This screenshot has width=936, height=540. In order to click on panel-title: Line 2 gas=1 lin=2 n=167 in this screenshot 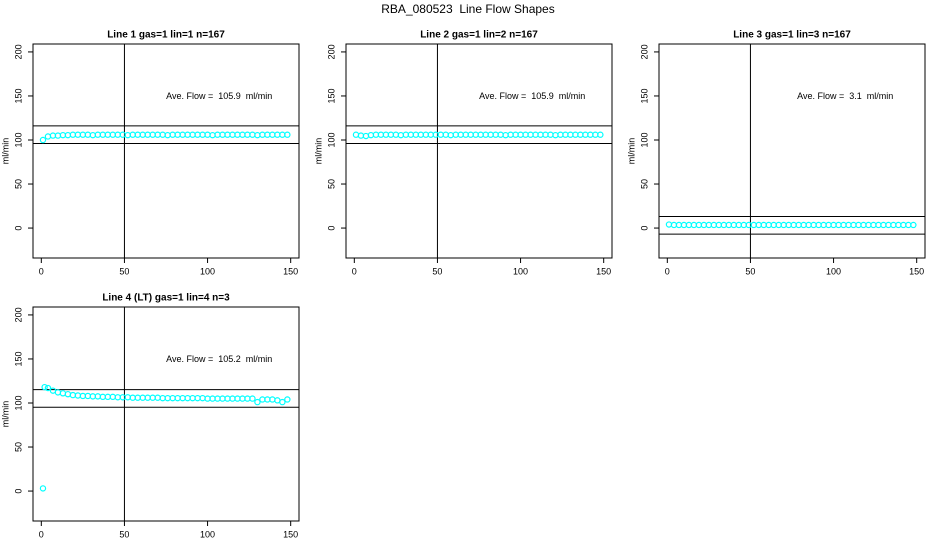, I will do `click(479, 35)`.